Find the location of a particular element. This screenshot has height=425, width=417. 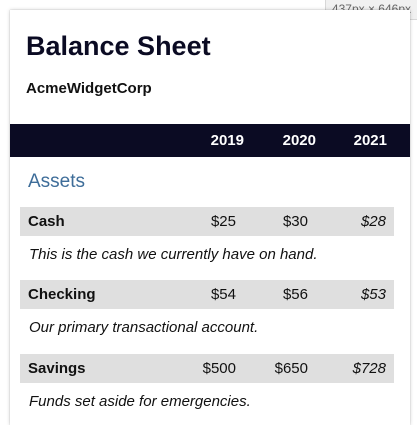

year-header-band: 2019 2020 2021 is located at coordinates (210, 140).